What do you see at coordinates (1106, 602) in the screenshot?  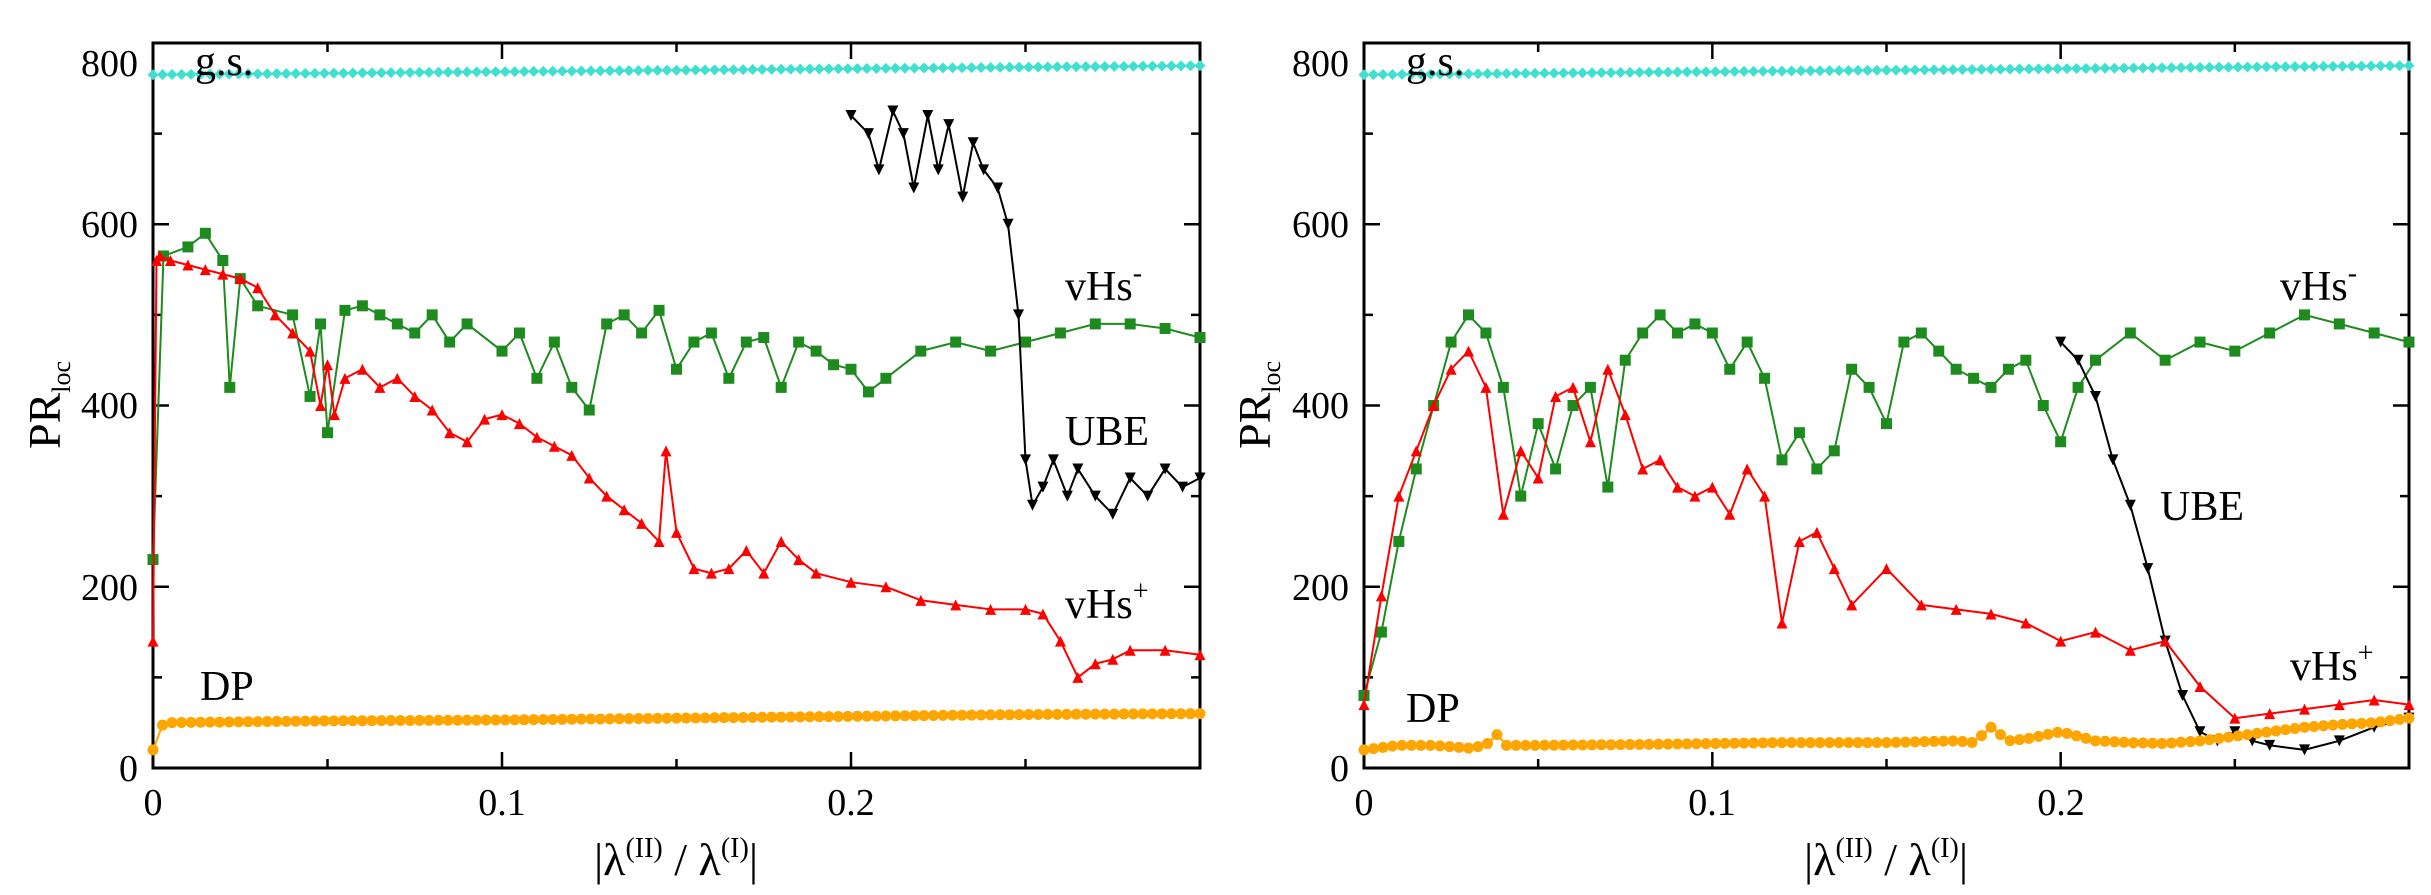 I see `left-label-vhs-plus: vHs+` at bounding box center [1106, 602].